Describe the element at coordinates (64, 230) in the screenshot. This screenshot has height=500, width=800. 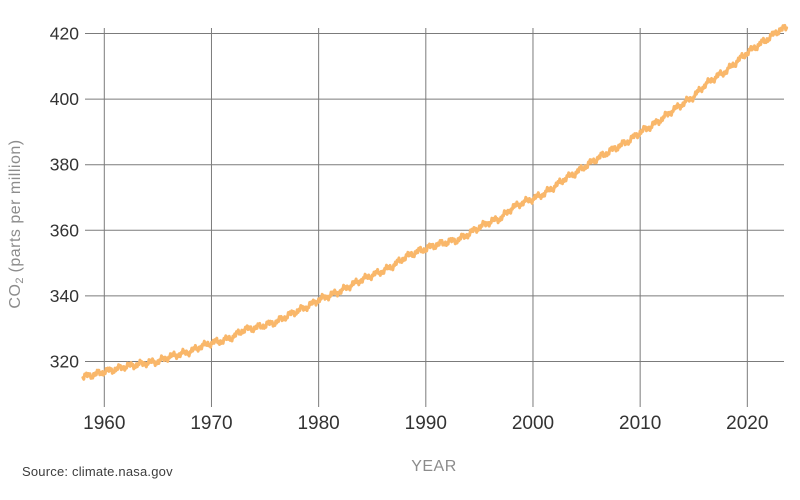
I see `y-tick-label: 360` at that location.